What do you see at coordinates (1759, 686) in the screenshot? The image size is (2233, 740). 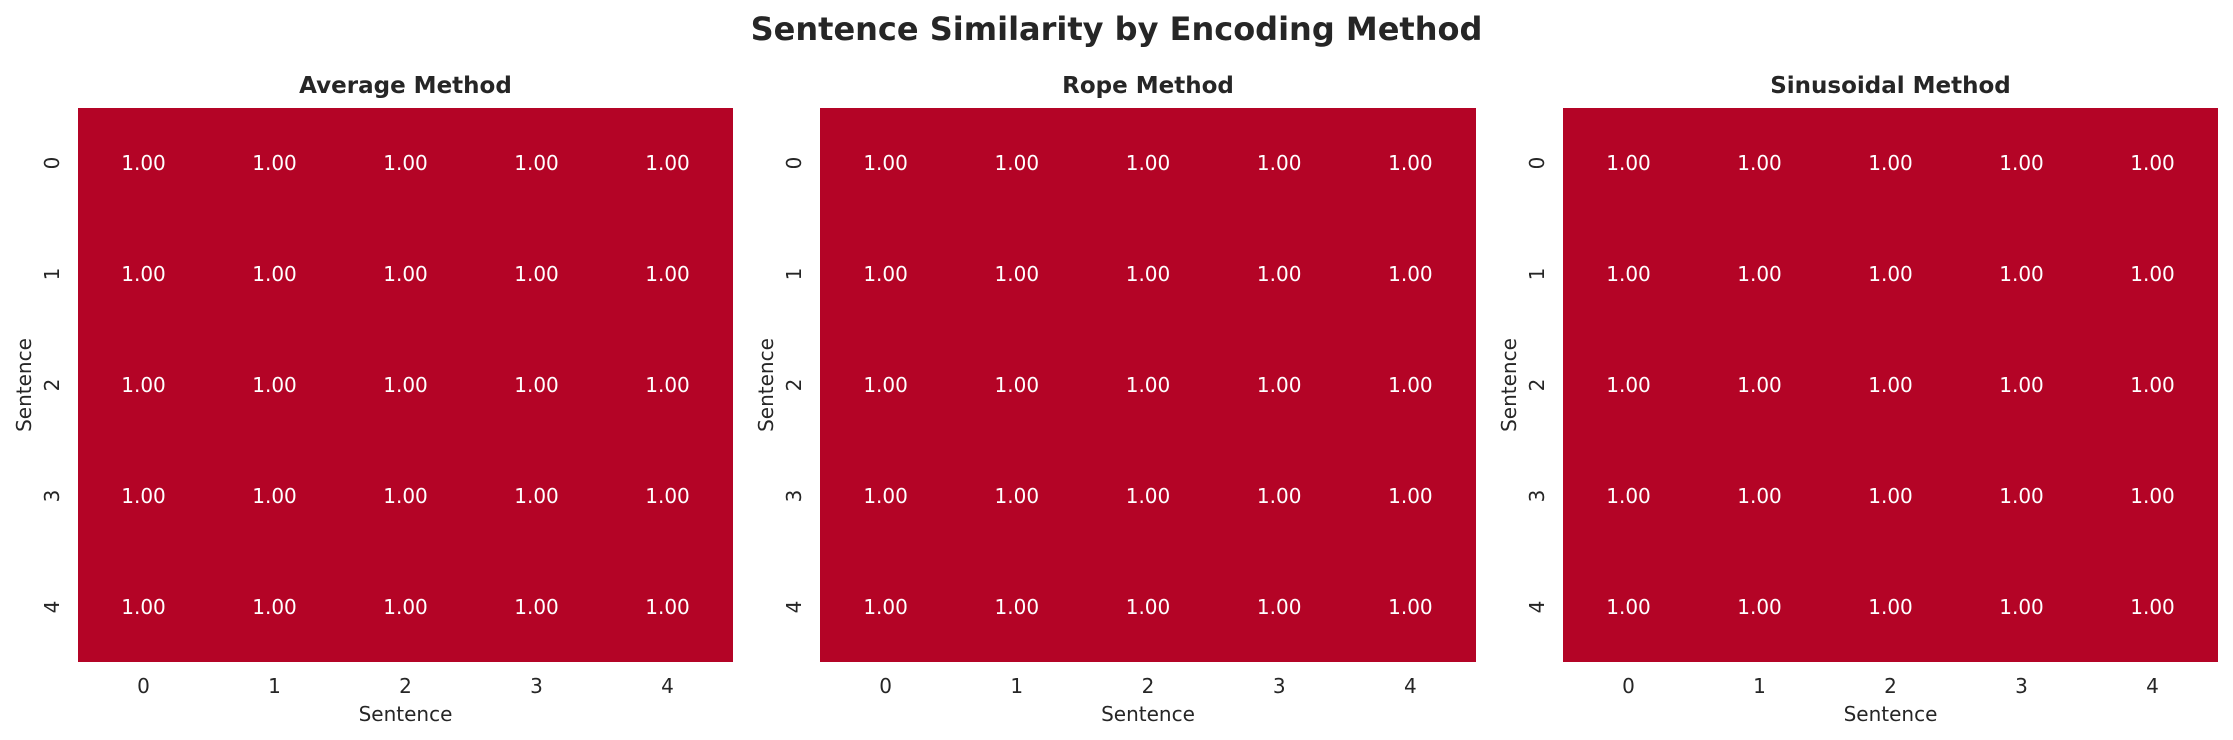 I see `x-tick-label: 1` at bounding box center [1759, 686].